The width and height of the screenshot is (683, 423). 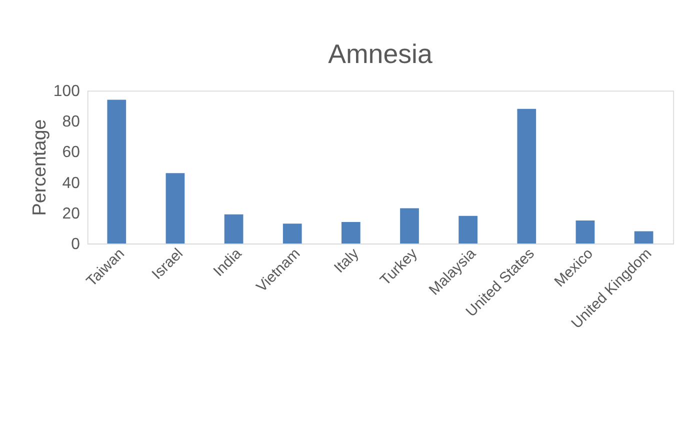 I want to click on y-tick-label: 100, so click(x=66, y=91).